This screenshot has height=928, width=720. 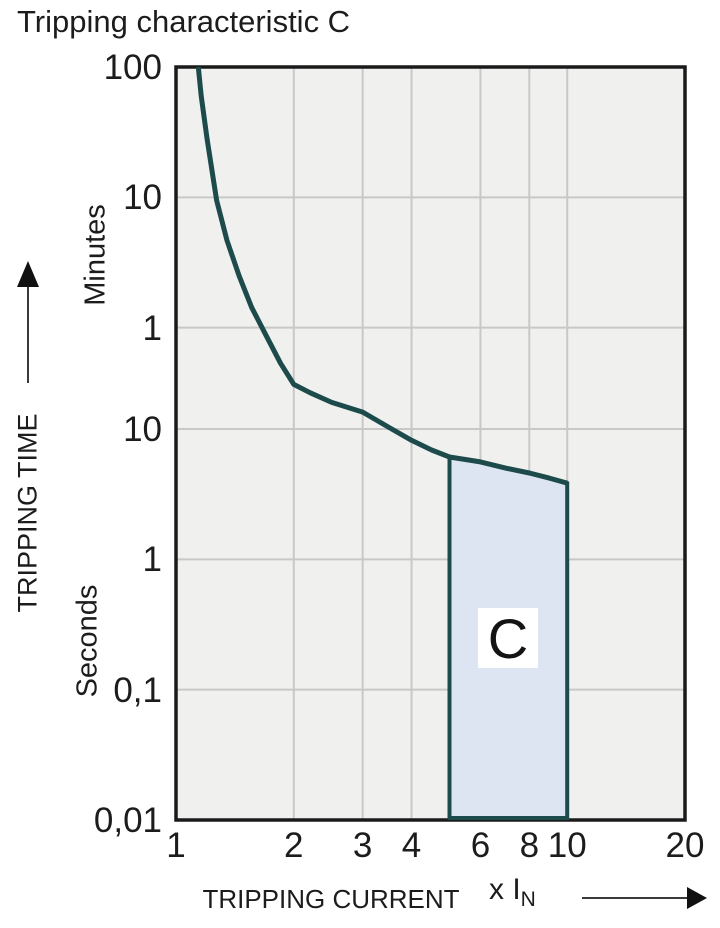 What do you see at coordinates (28, 322) in the screenshot?
I see `up-arrow-icon` at bounding box center [28, 322].